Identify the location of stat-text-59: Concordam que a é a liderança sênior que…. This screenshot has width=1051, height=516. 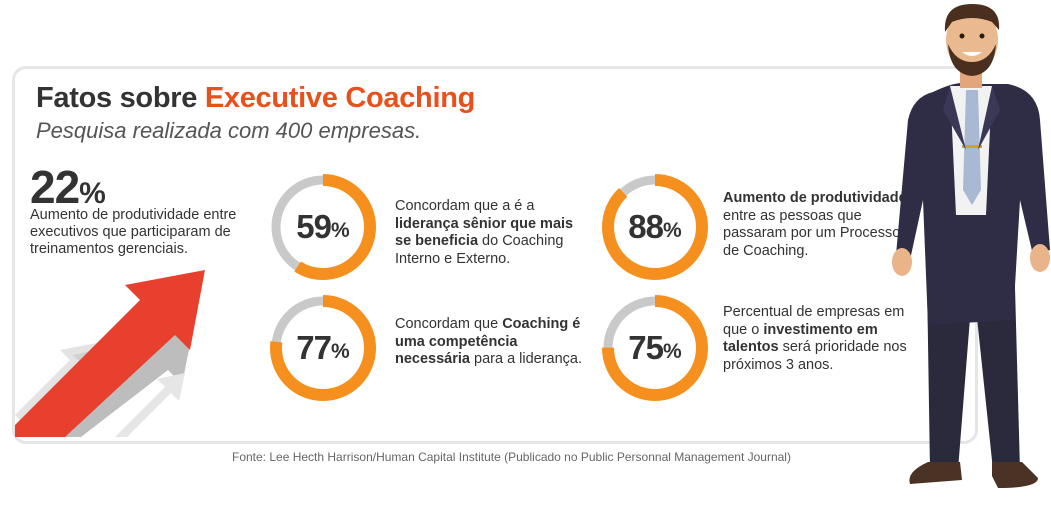
(490, 233).